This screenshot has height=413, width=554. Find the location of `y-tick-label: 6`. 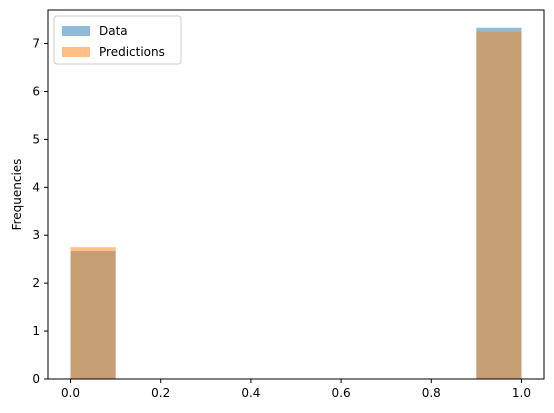

y-tick-label: 6 is located at coordinates (36, 91).